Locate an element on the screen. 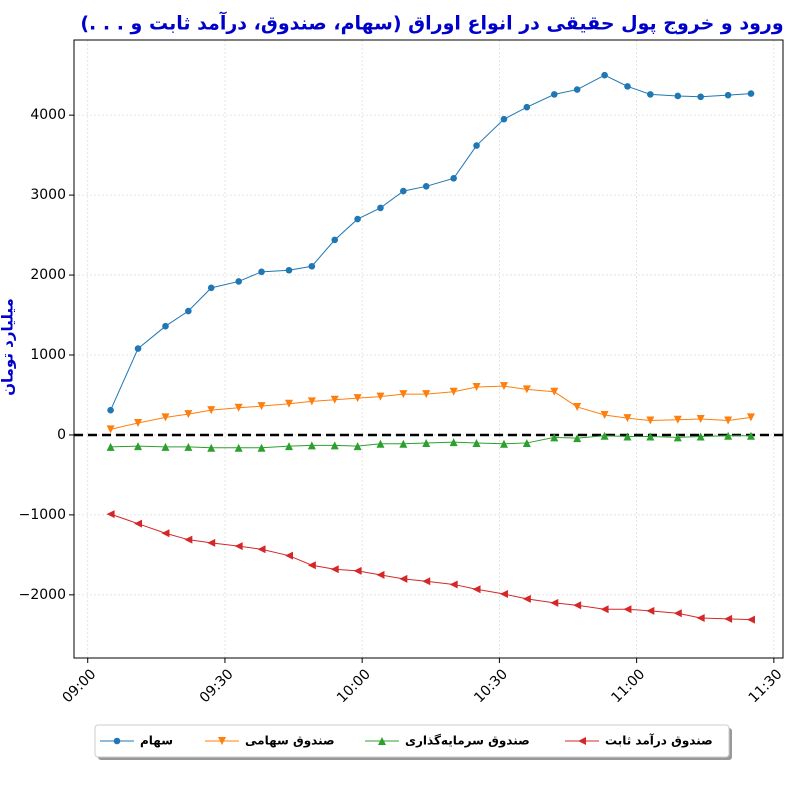 The image size is (800, 800). y-tick-label: −2000 is located at coordinates (42, 595).